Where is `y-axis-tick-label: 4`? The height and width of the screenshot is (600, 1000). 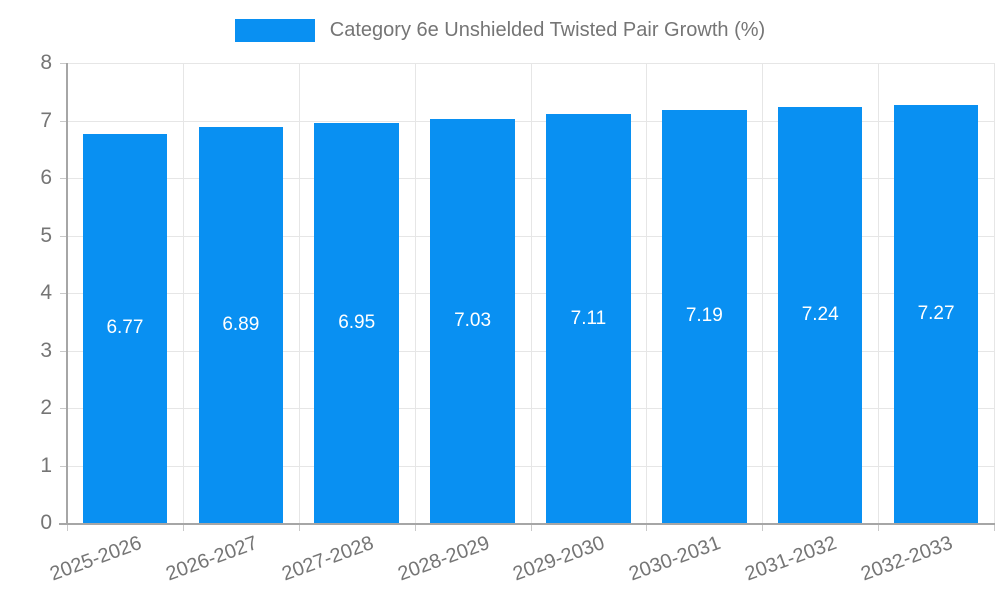 y-axis-tick-label: 4 is located at coordinates (46, 292).